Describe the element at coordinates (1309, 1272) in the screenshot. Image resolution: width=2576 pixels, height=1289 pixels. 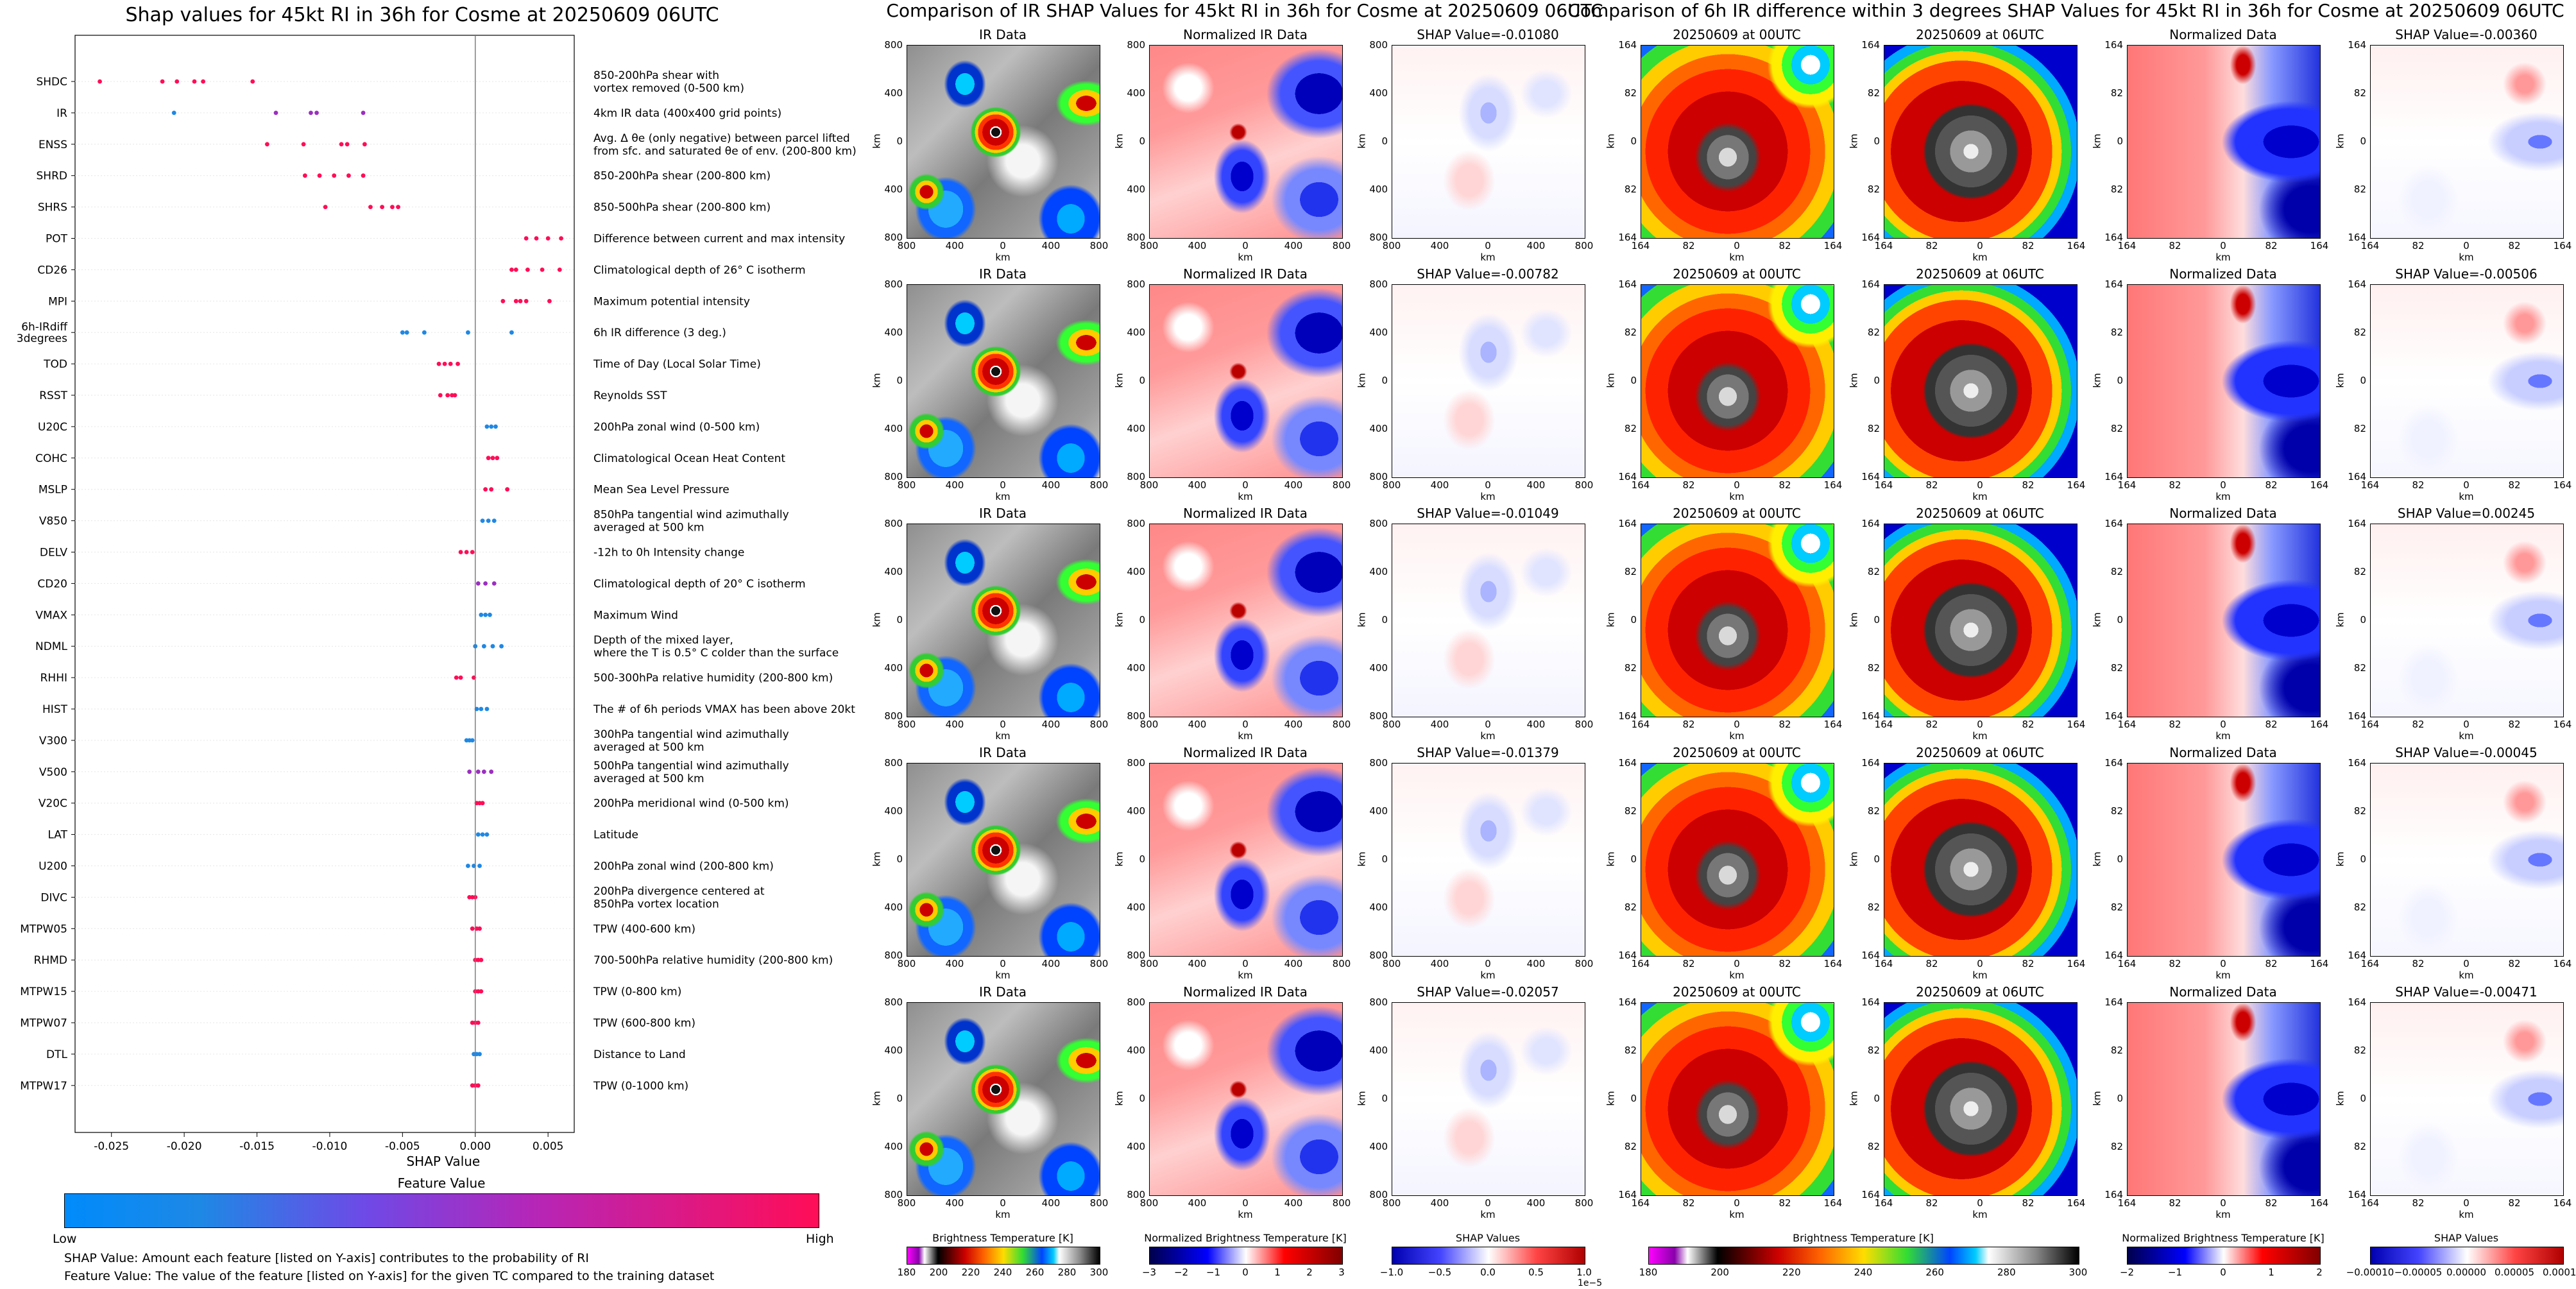
I see `colorbar-tick-label: 2` at that location.